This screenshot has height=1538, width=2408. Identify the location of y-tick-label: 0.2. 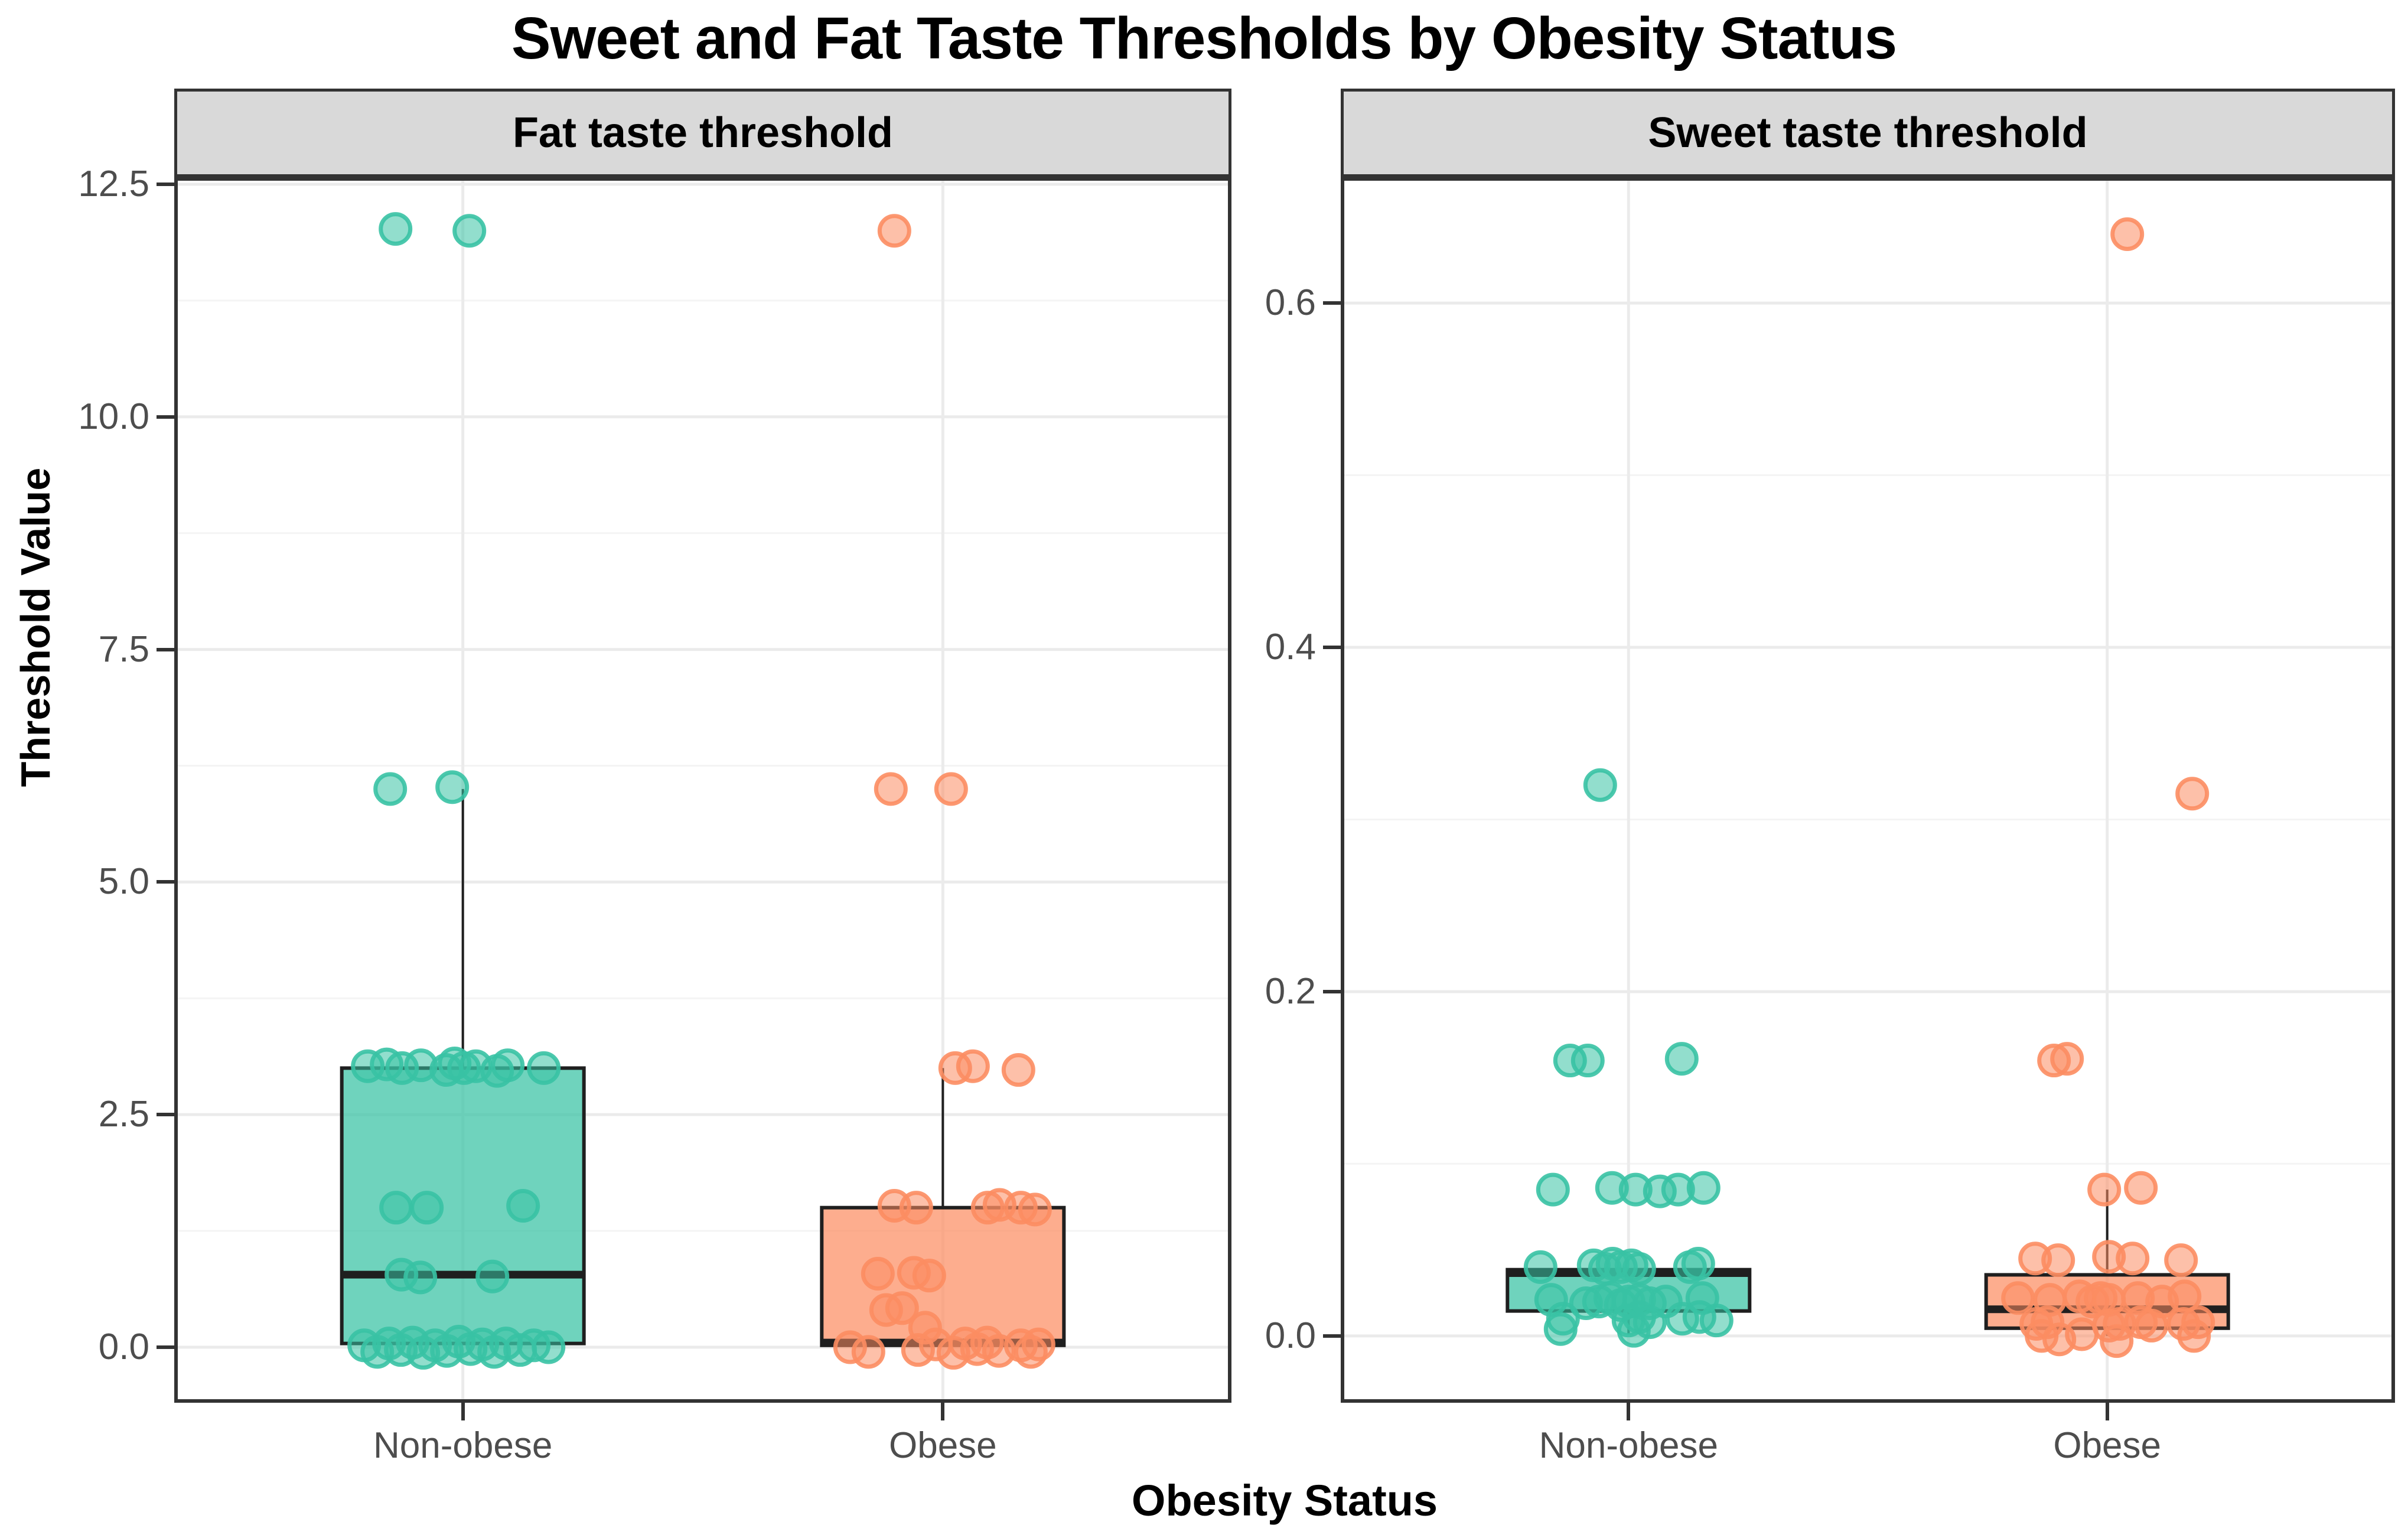
(1290, 991).